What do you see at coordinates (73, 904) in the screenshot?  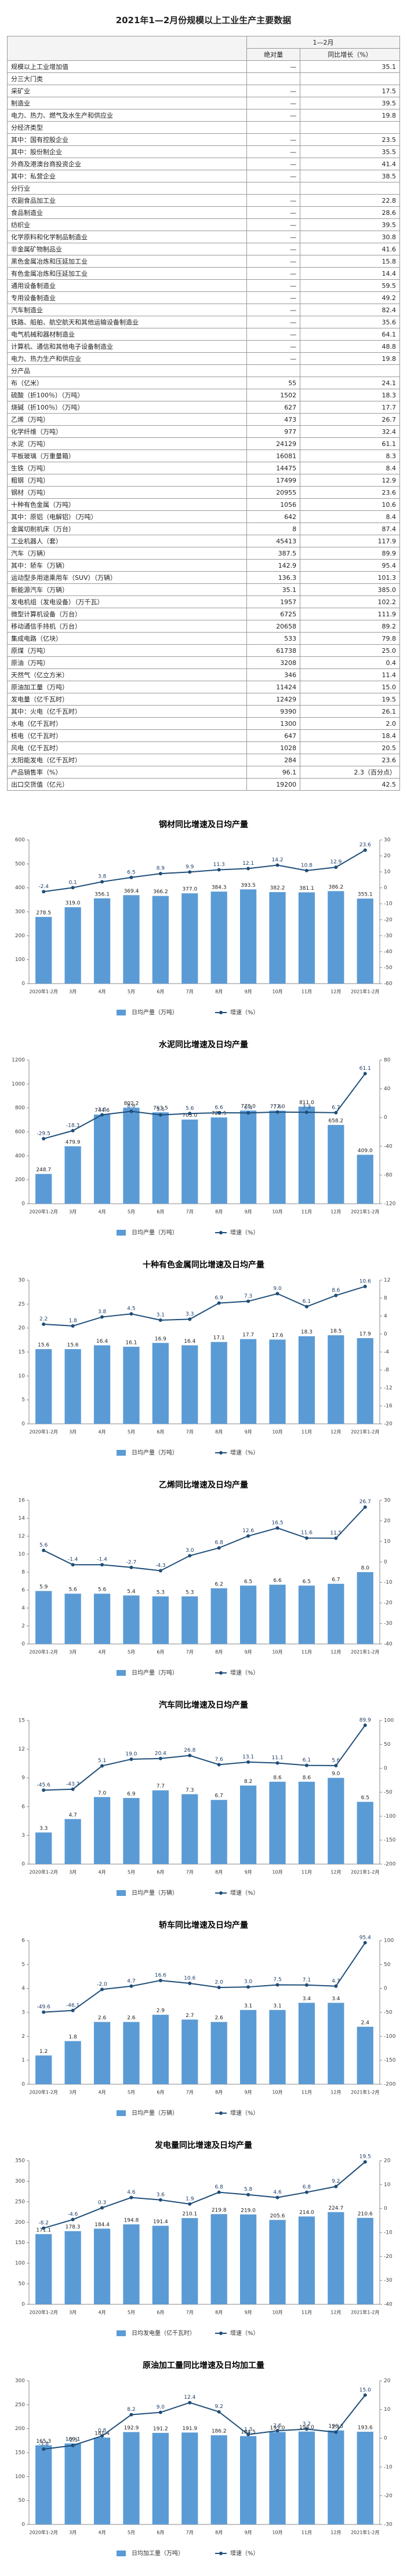 I see `bar-label: 319.0` at bounding box center [73, 904].